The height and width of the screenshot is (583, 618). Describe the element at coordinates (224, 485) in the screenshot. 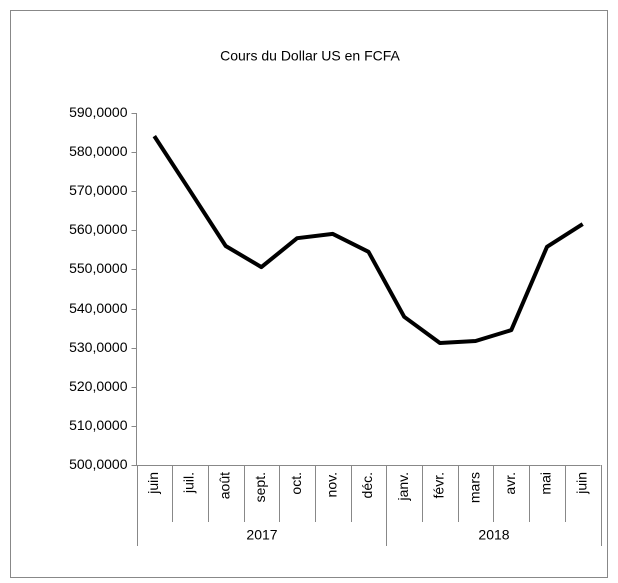

I see `x-tick-label: août` at that location.